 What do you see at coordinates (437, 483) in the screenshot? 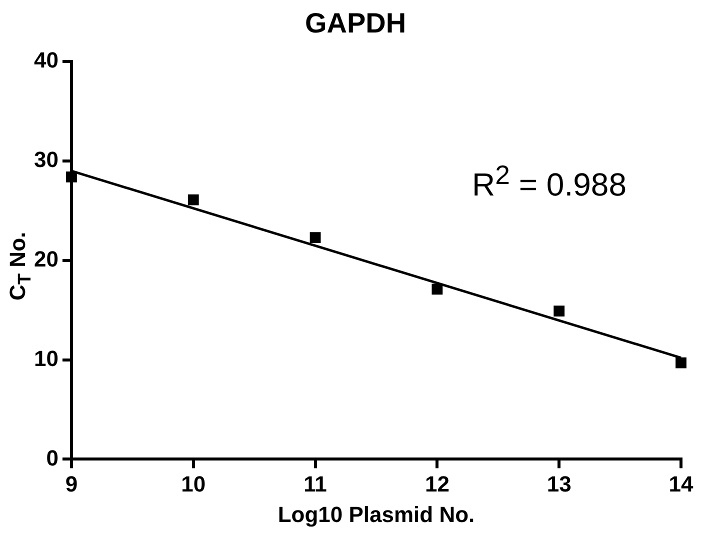
I see `x-tick-label: 12` at bounding box center [437, 483].